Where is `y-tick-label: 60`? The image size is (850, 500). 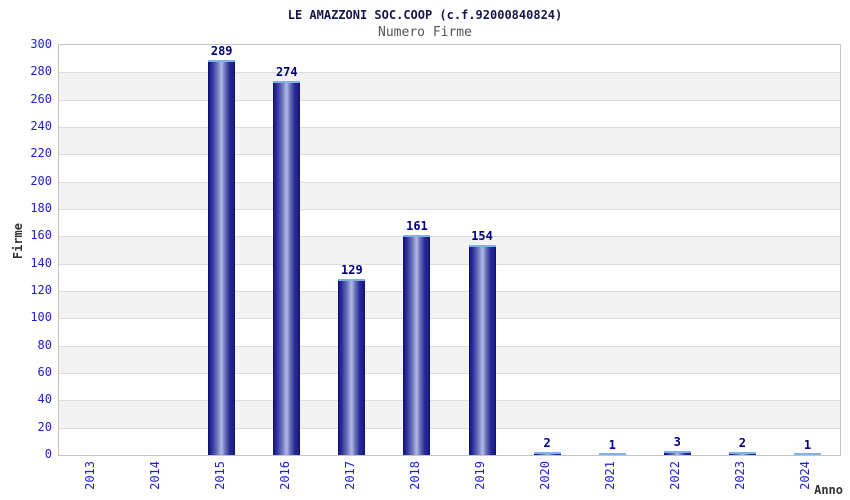 y-tick-label: 60 is located at coordinates (44, 372).